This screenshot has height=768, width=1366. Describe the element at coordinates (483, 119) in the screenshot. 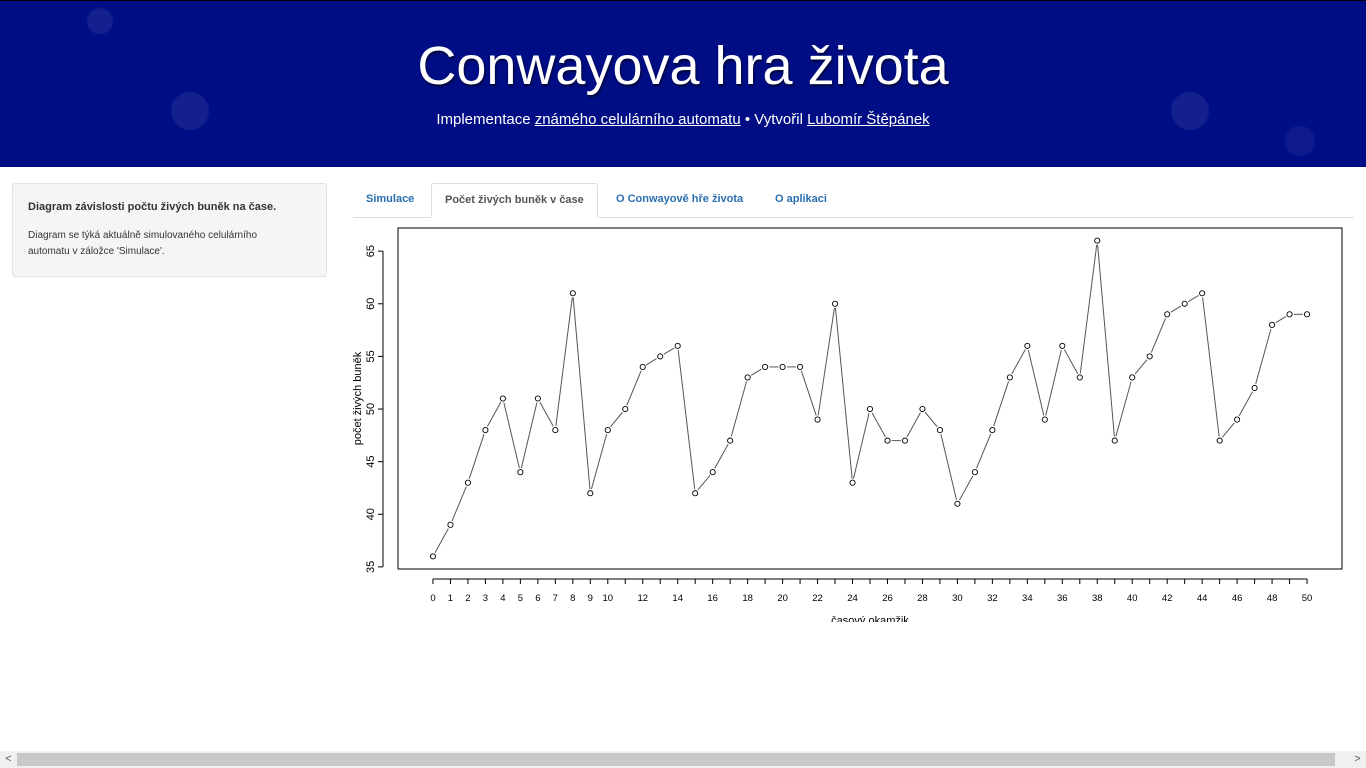

I see `subtitle-prefix: Implementace` at that location.